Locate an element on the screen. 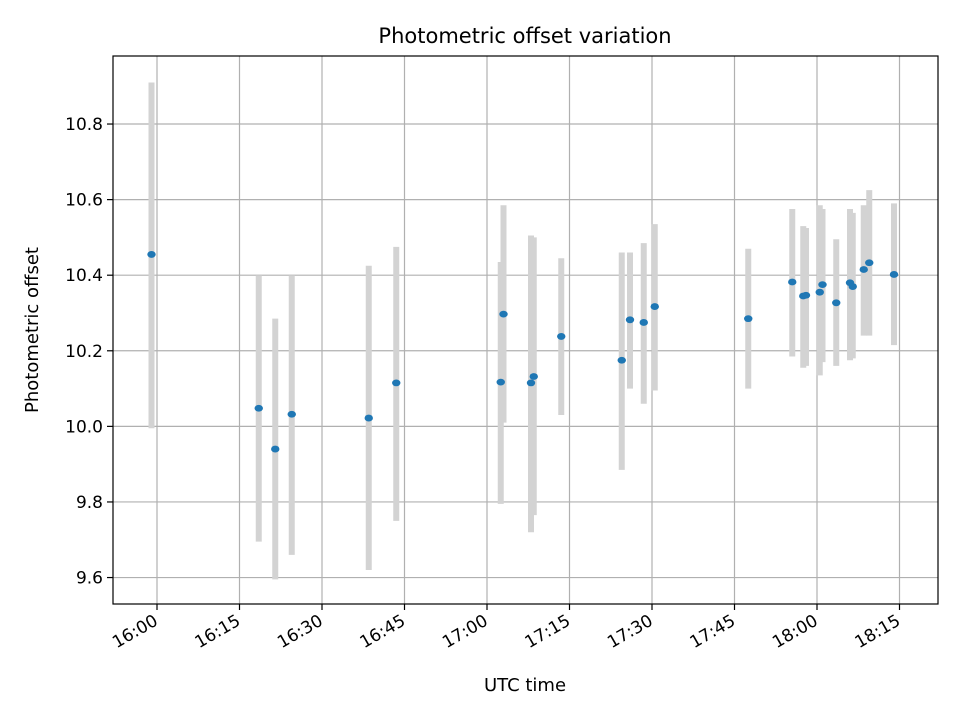 The width and height of the screenshot is (960, 720). y-tick-label: 10.4 is located at coordinates (84, 276).